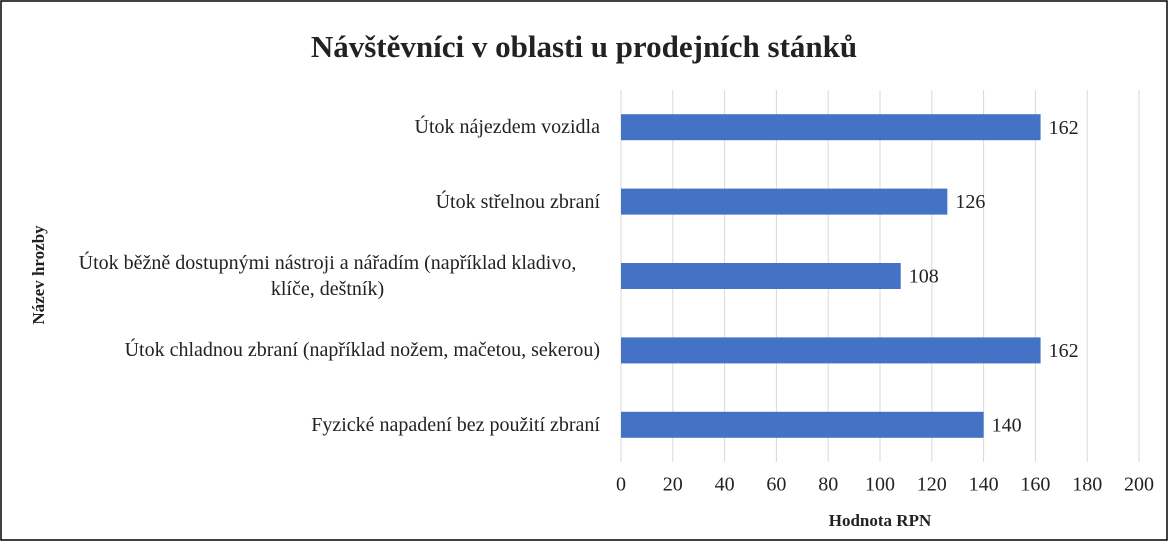 The image size is (1168, 541). What do you see at coordinates (970, 202) in the screenshot?
I see `data-label: 126` at bounding box center [970, 202].